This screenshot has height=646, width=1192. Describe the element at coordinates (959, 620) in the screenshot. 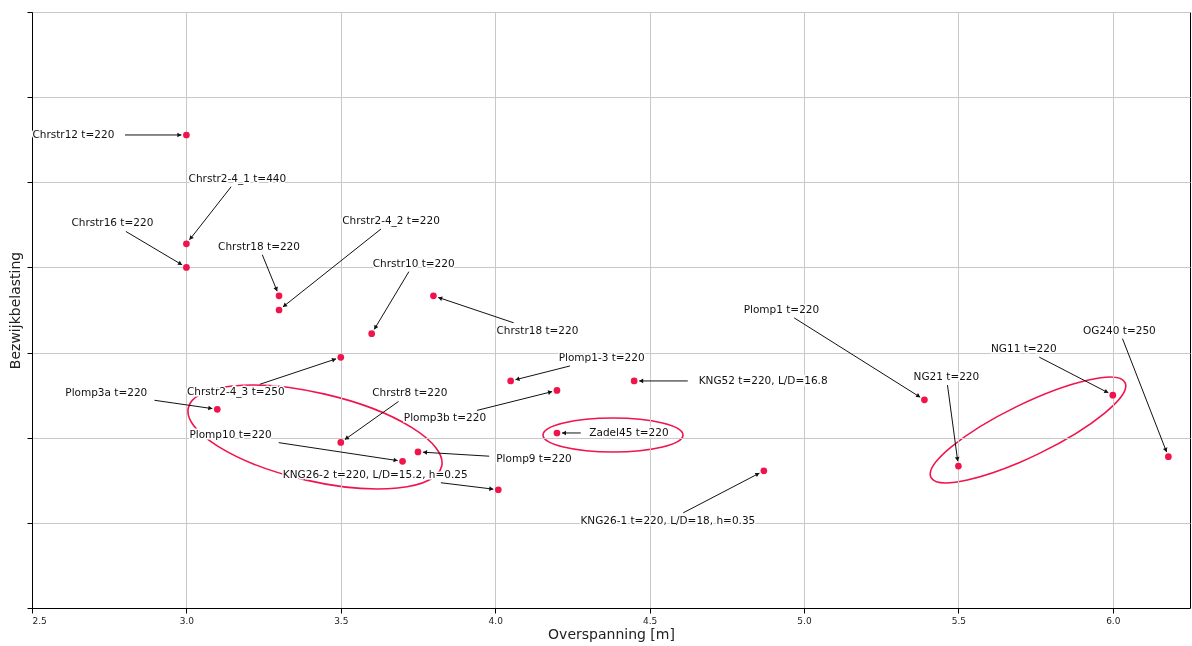

I see `x-tick-label: 5.5` at that location.